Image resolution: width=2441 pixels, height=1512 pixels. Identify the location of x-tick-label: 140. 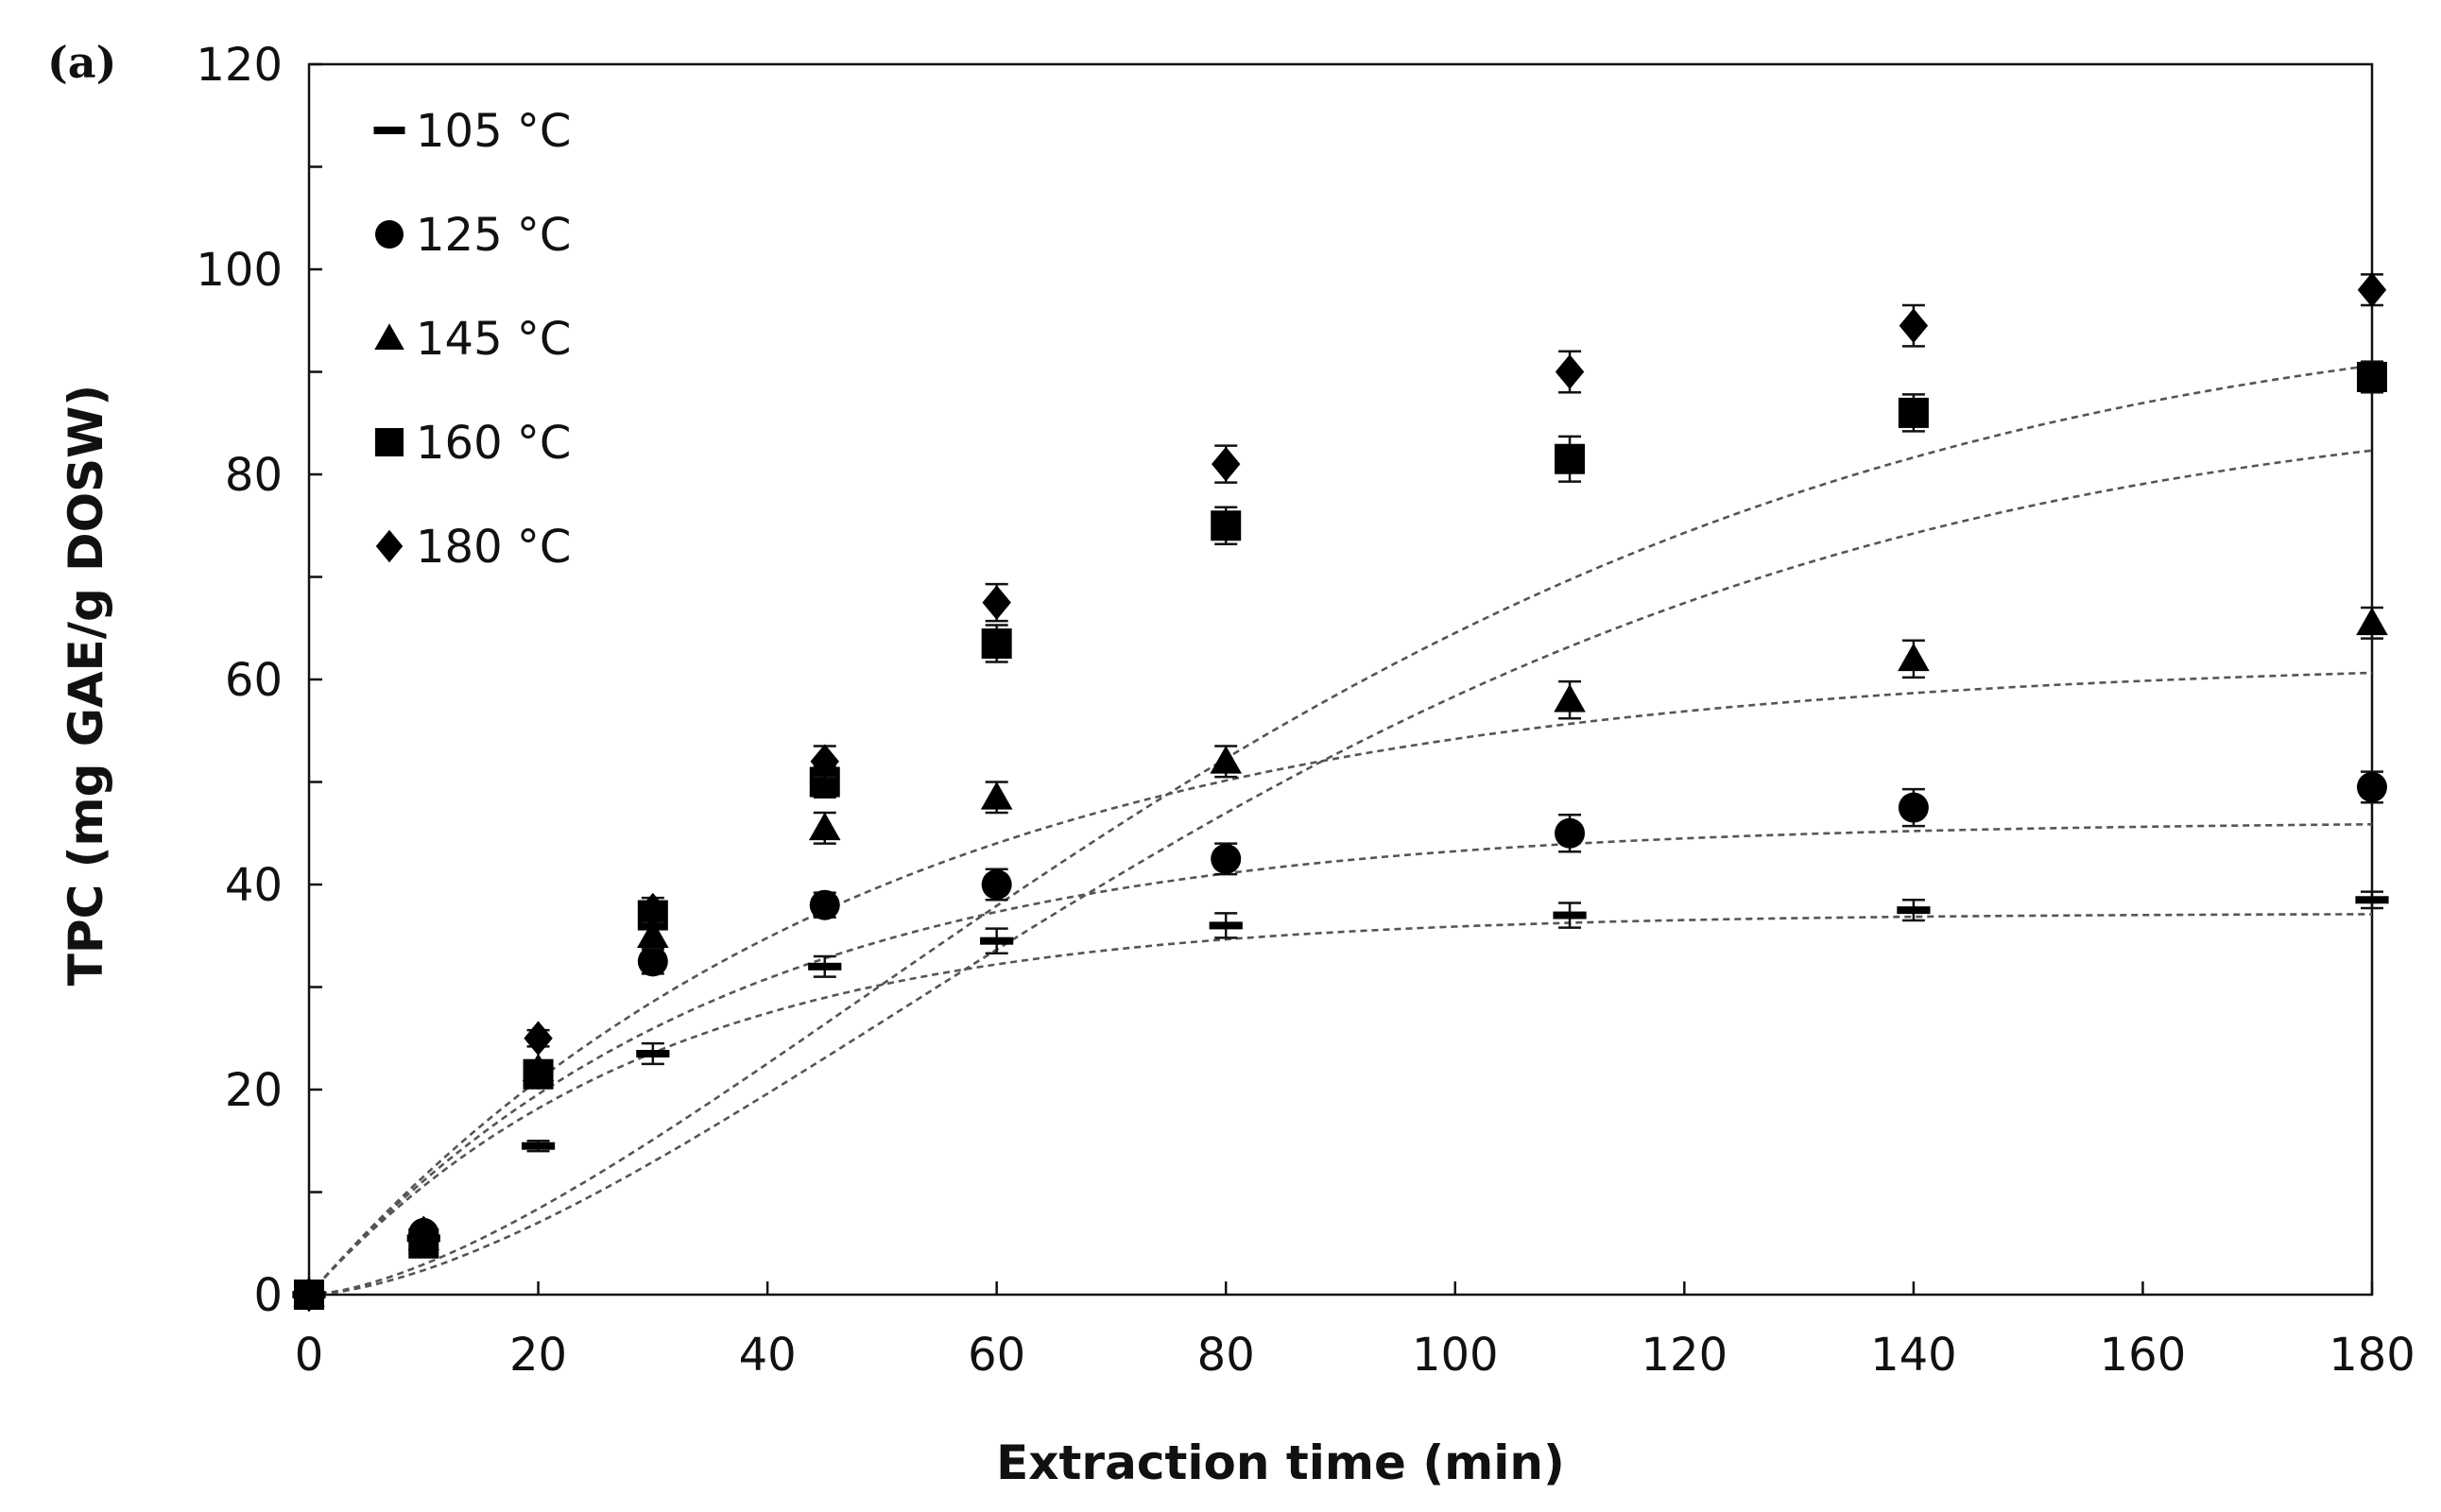
(1913, 1355).